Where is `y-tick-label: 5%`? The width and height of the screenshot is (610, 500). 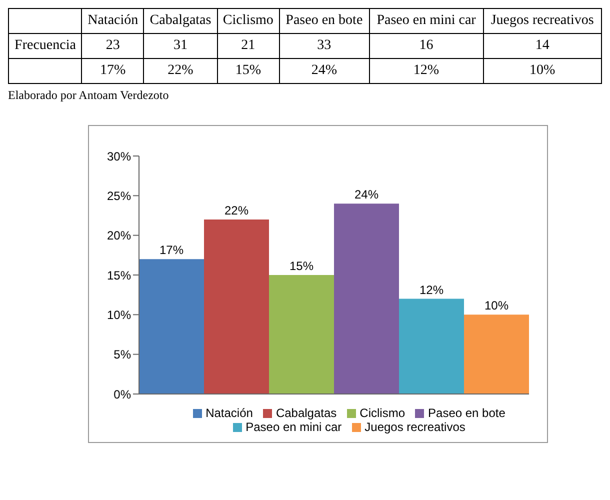 y-tick-label: 5% is located at coordinates (123, 355).